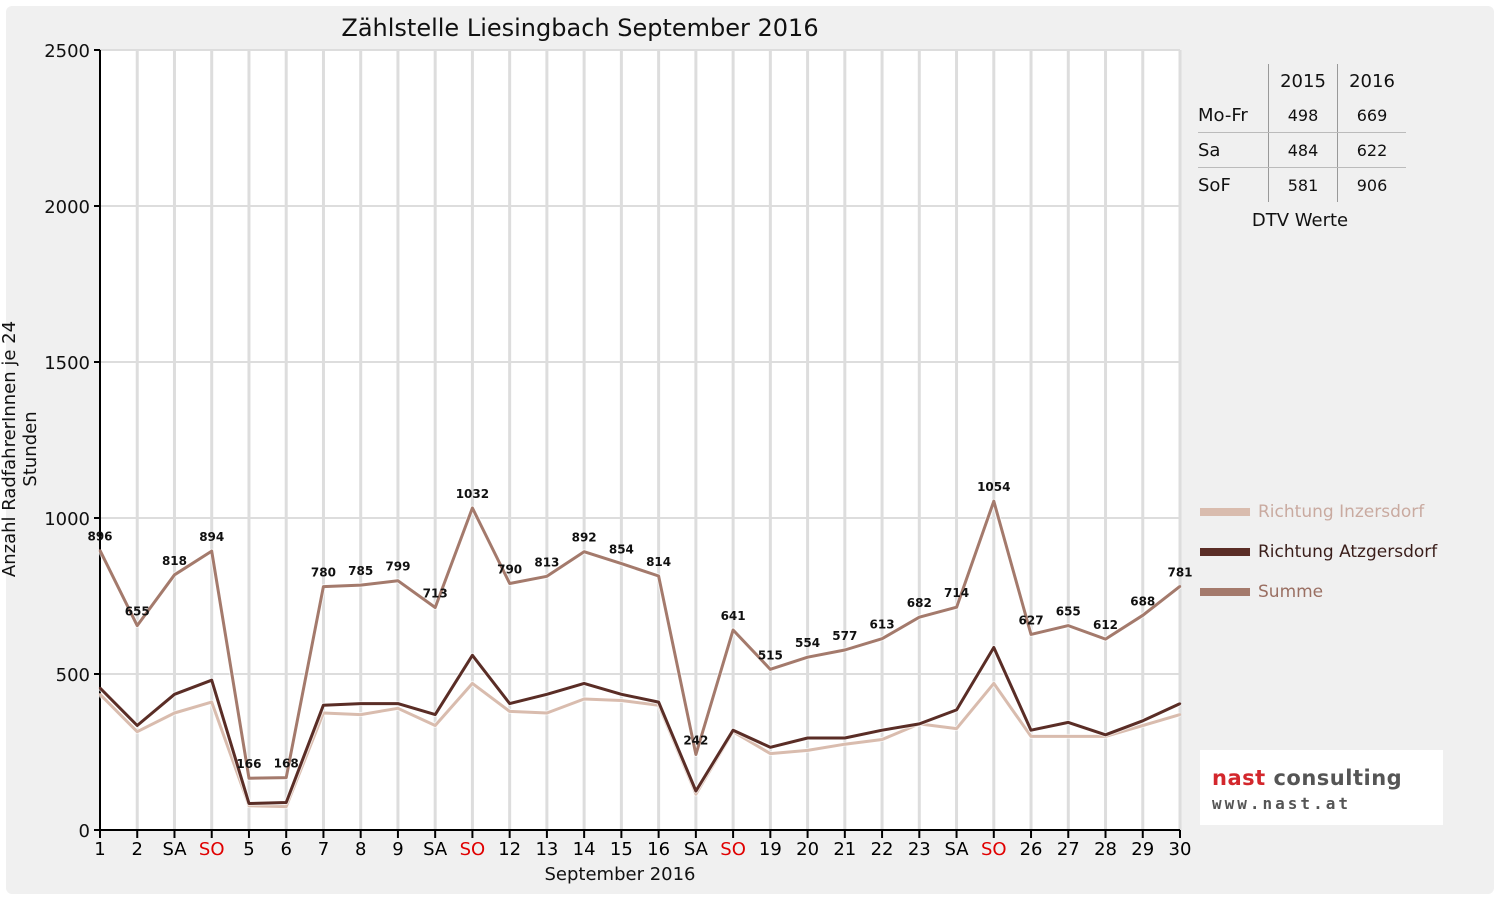 This screenshot has height=900, width=1500. What do you see at coordinates (770, 849) in the screenshot?
I see `x-tick-label: 19` at bounding box center [770, 849].